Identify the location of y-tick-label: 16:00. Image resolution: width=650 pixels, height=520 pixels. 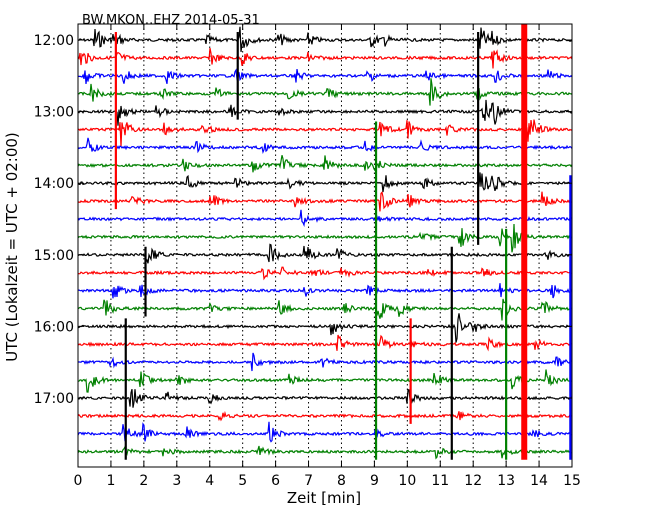
(54, 327).